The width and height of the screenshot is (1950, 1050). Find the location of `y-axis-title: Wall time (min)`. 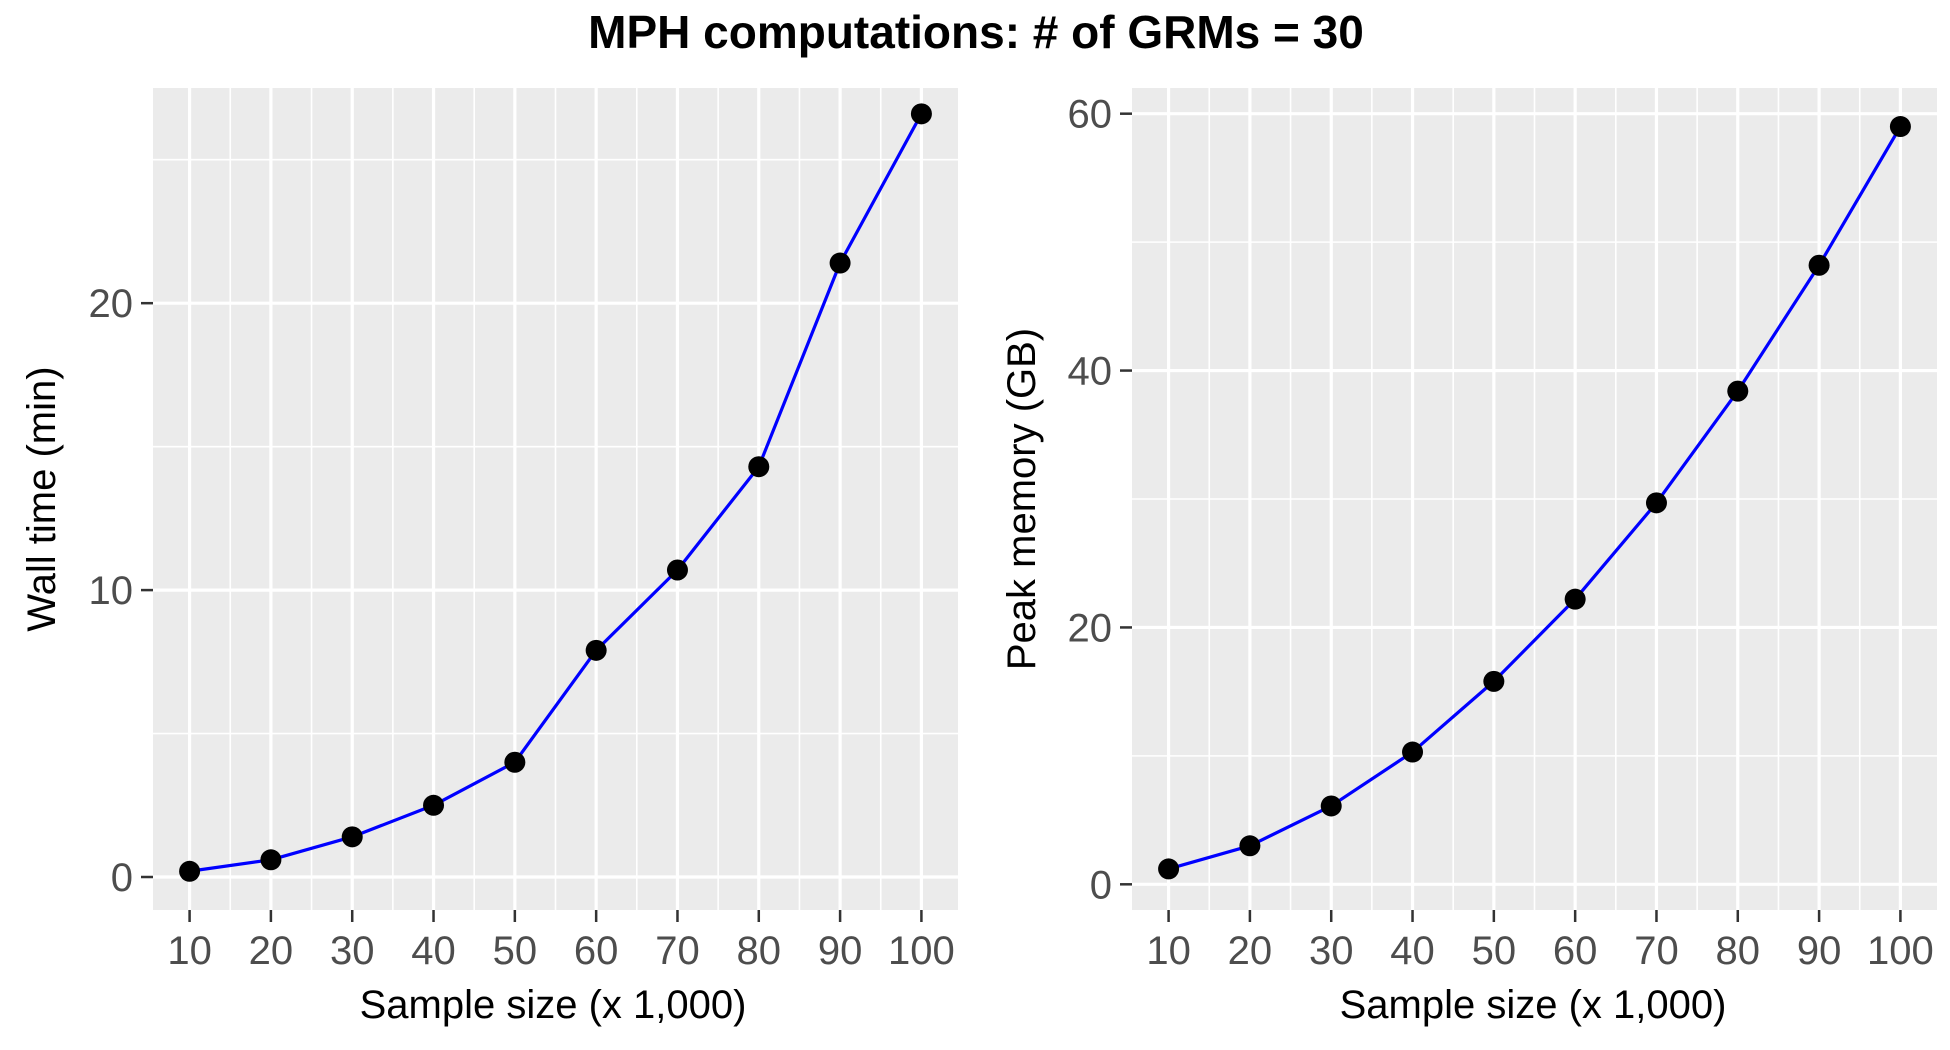

y-axis-title: Wall time (min) is located at coordinates (42, 498).